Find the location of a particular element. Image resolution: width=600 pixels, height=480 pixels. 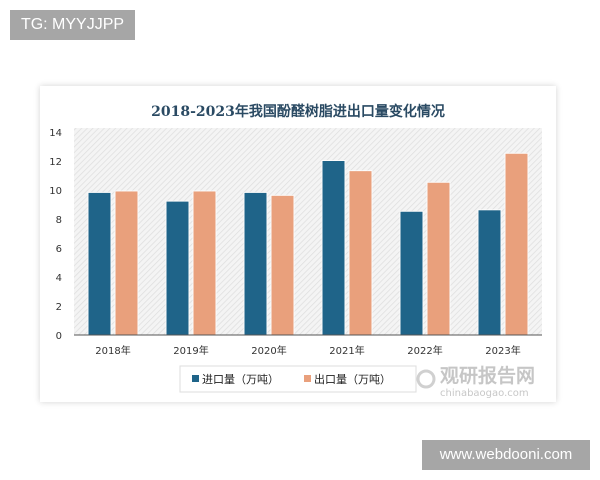

watermark-logo-icon is located at coordinates (426, 379).